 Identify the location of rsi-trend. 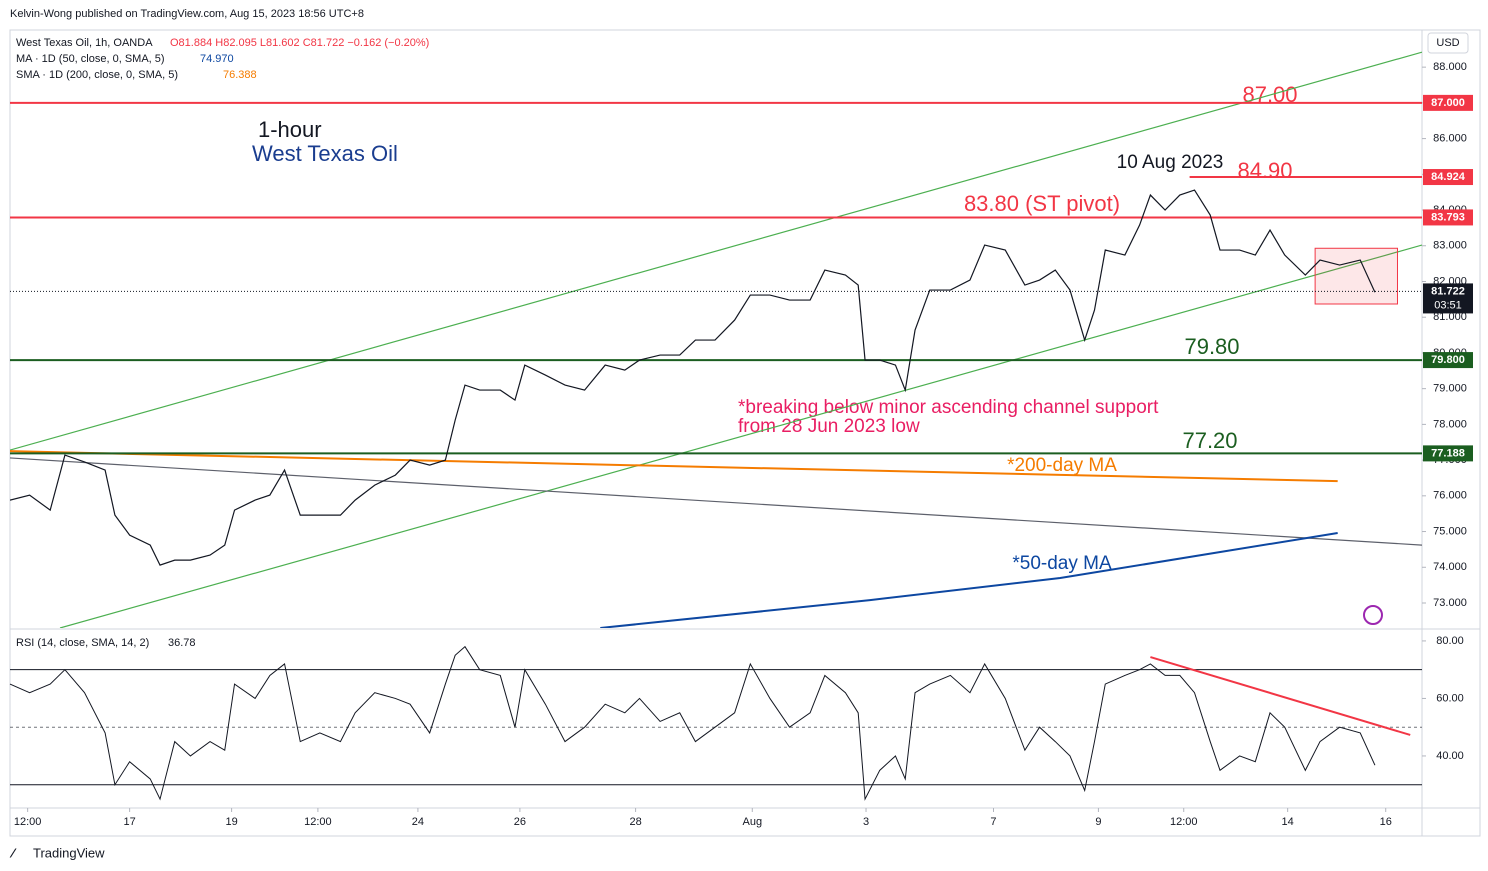
(1280, 696).